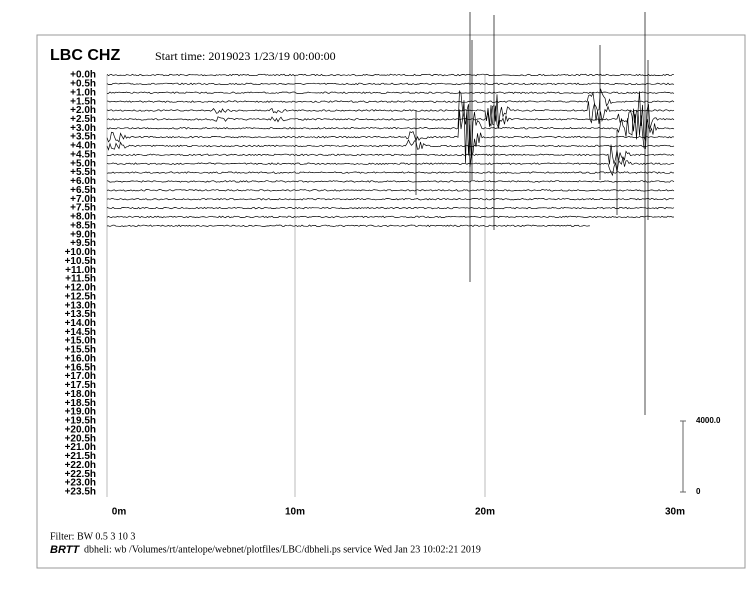 The image size is (750, 600). Describe the element at coordinates (83, 137) in the screenshot. I see `row-label: +3.5h` at that location.